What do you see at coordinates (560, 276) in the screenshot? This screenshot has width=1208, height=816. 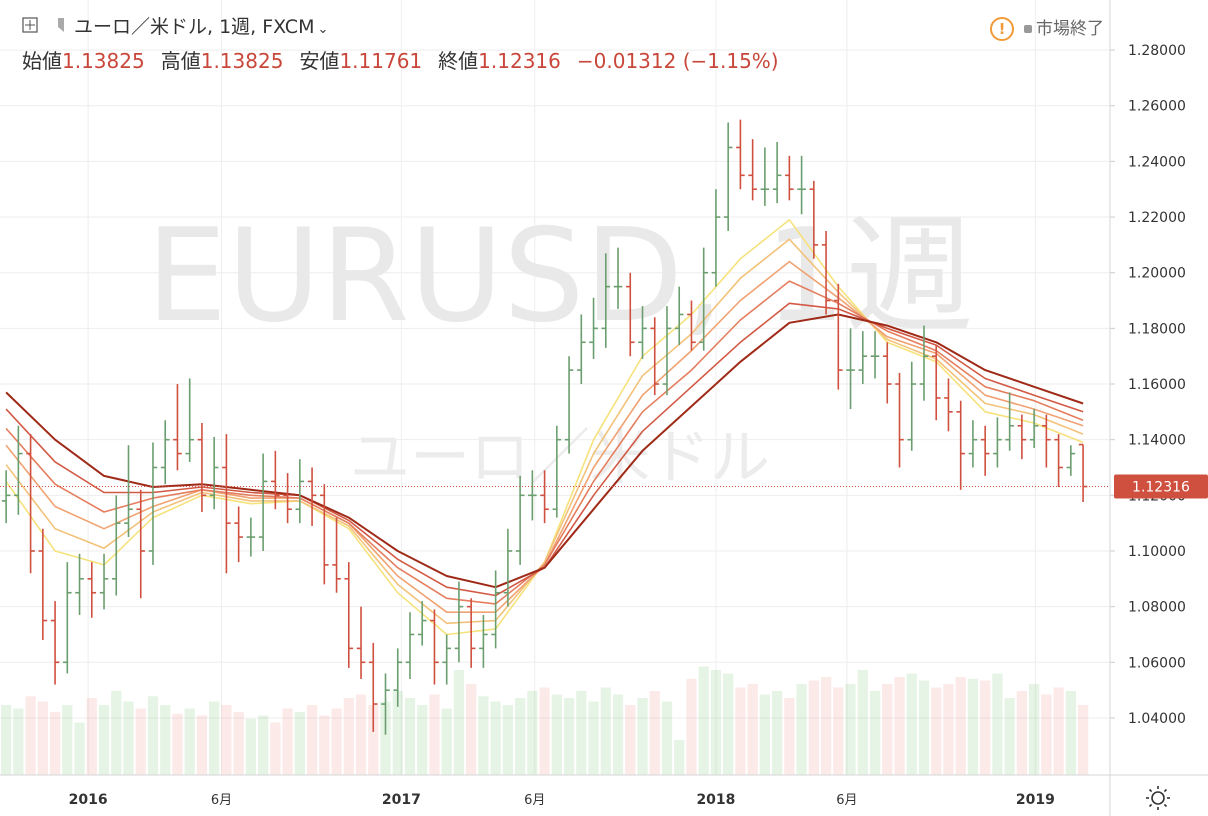 I see `watermark: EURUSD, 1週` at bounding box center [560, 276].